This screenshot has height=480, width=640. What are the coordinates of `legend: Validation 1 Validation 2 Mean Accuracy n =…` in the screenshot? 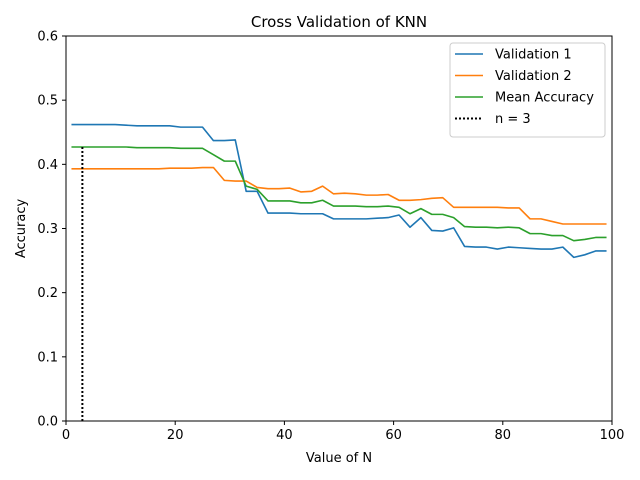 It's located at (527, 90).